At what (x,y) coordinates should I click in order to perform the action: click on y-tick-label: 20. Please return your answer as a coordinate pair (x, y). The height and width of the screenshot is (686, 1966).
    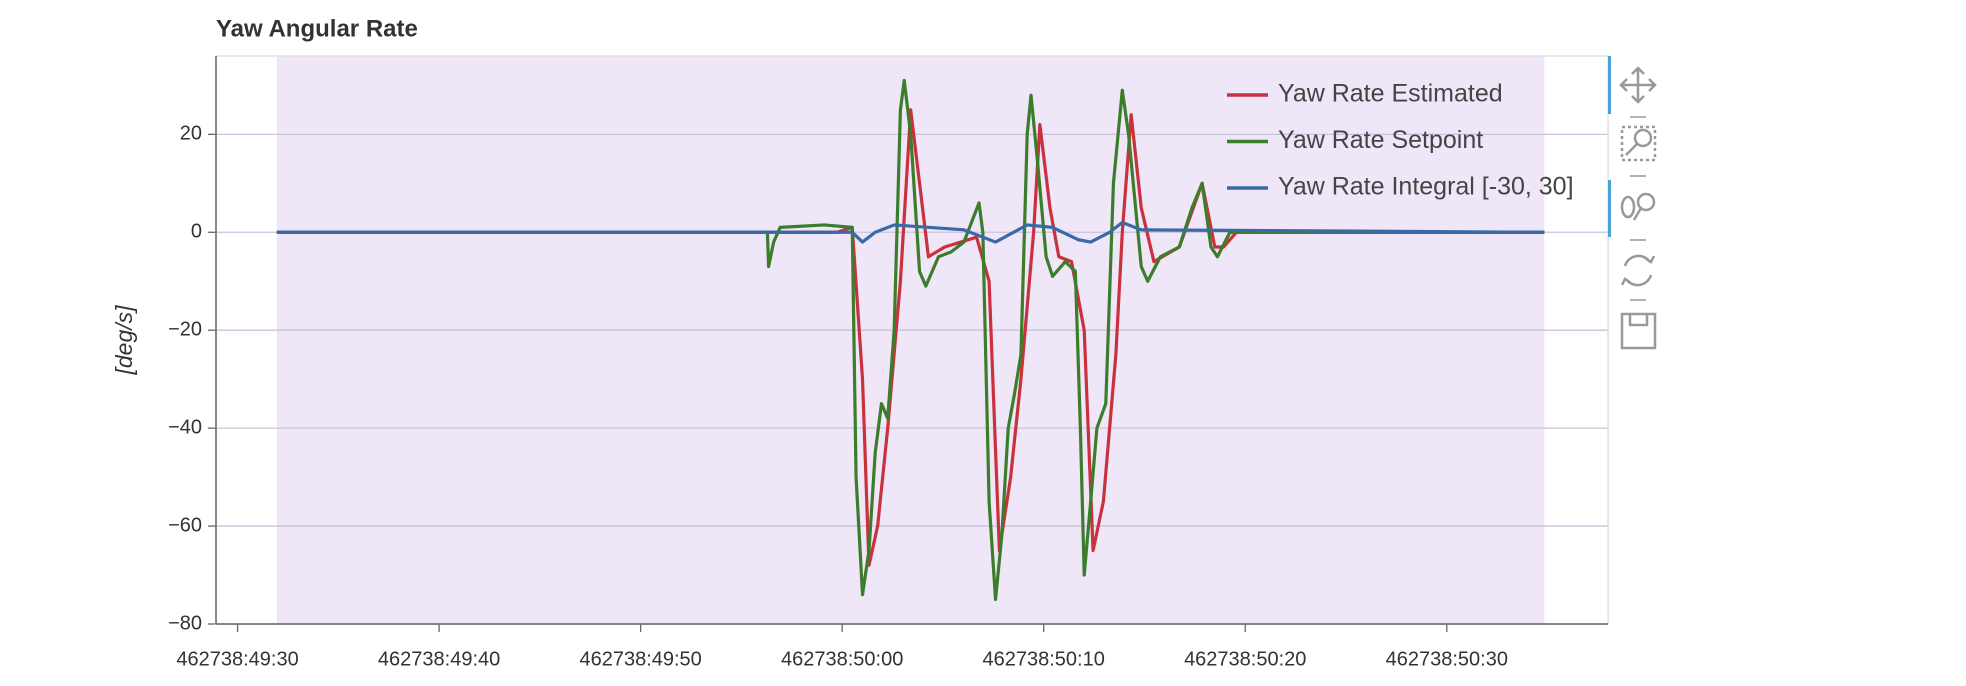
    Looking at the image, I should click on (191, 134).